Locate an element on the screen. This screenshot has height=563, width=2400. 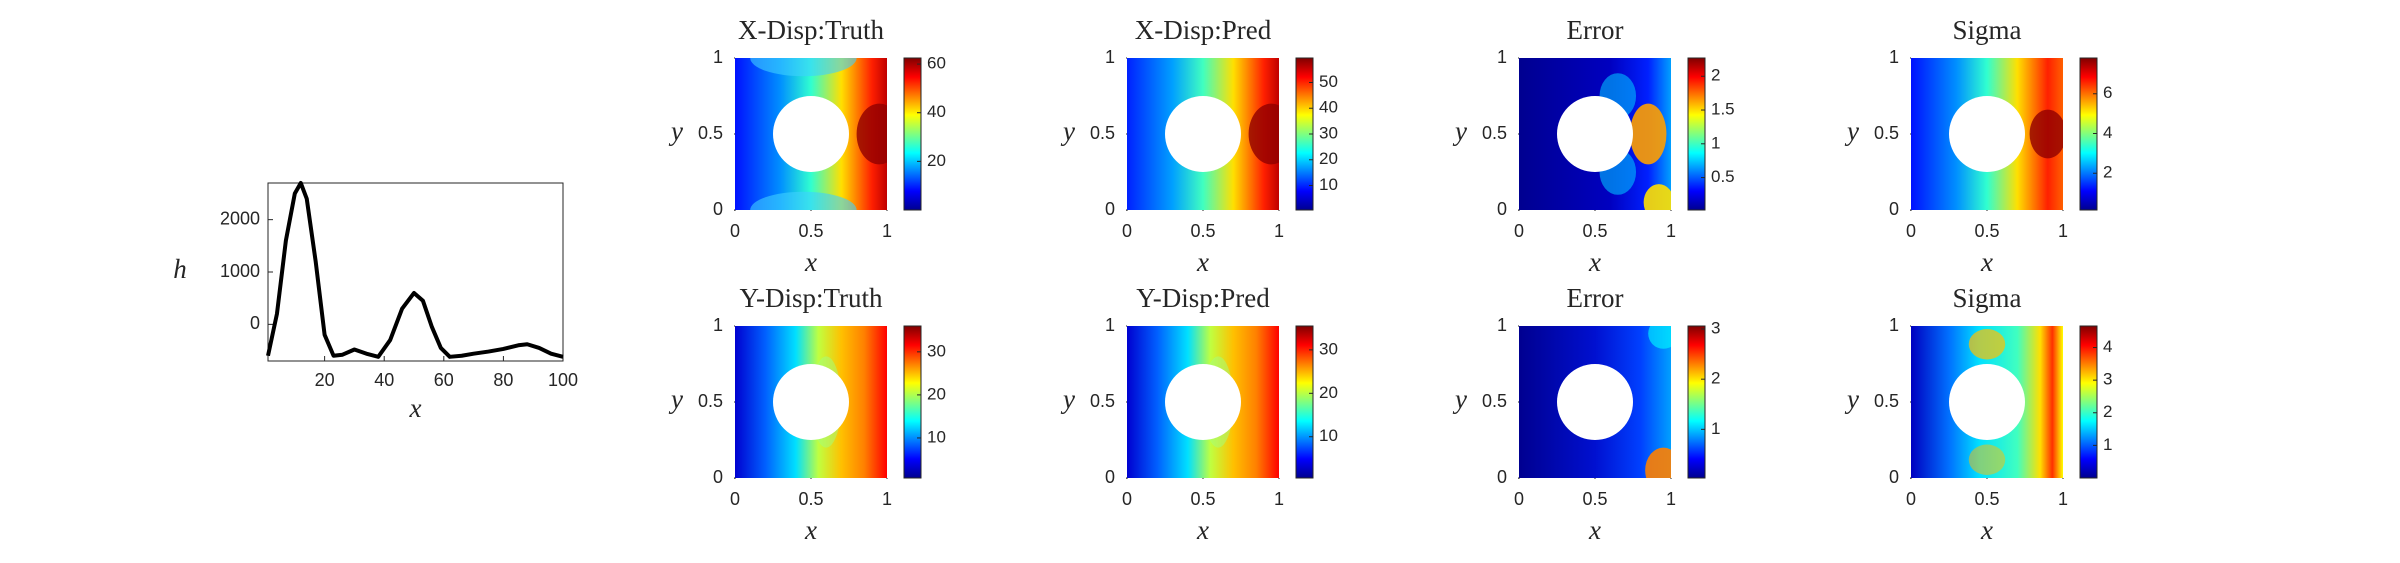
x-tick-label: 60 is located at coordinates (444, 380).